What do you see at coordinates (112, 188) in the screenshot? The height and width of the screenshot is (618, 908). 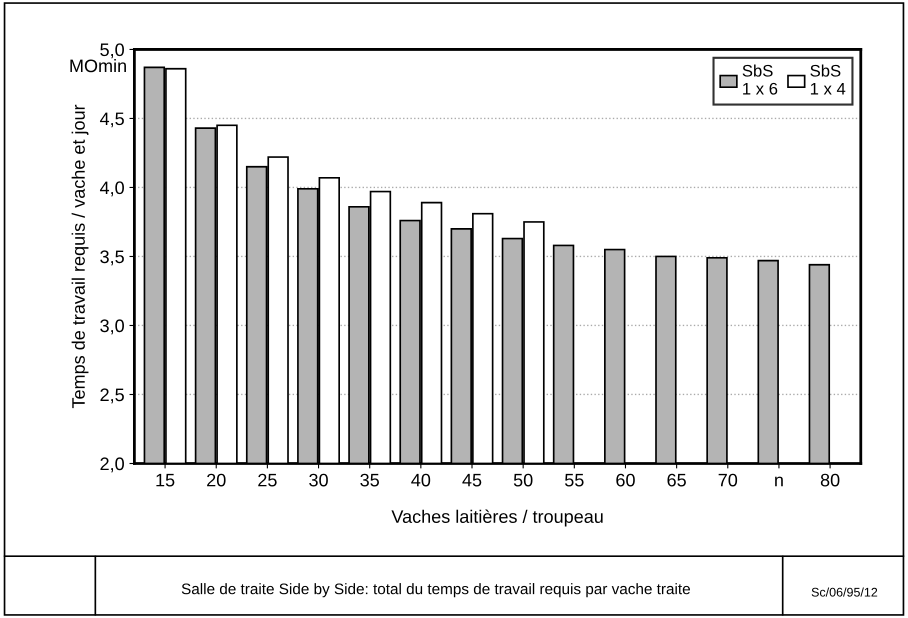 I see `y-tick-label: 4,0` at bounding box center [112, 188].